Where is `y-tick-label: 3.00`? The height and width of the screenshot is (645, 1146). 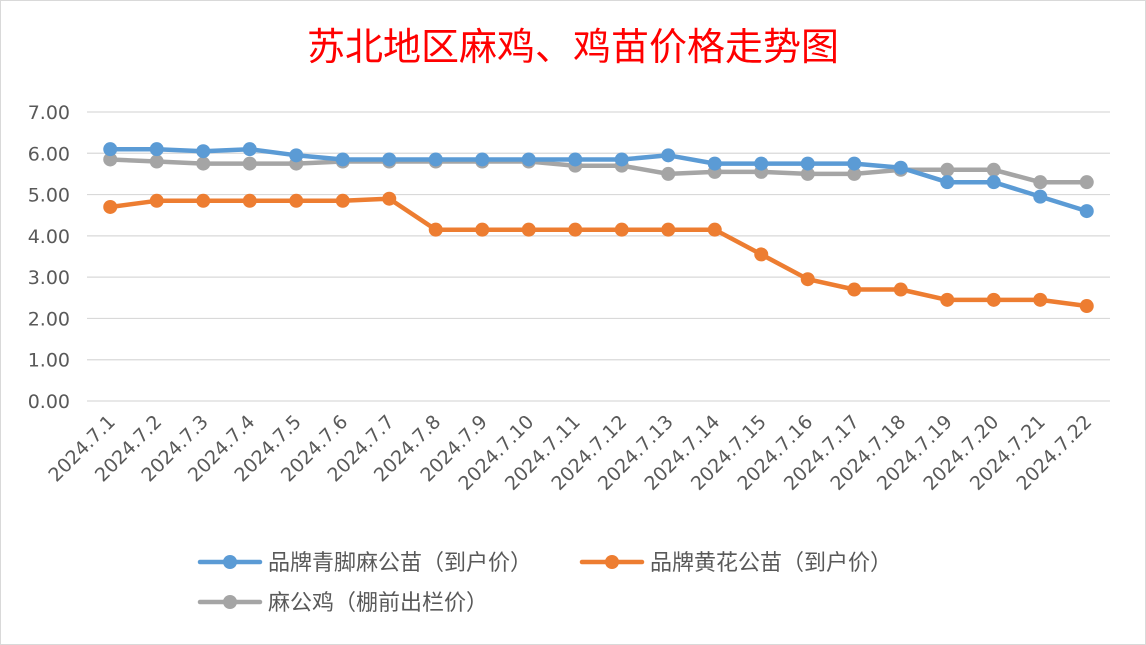 y-tick-label: 3.00 is located at coordinates (49, 278).